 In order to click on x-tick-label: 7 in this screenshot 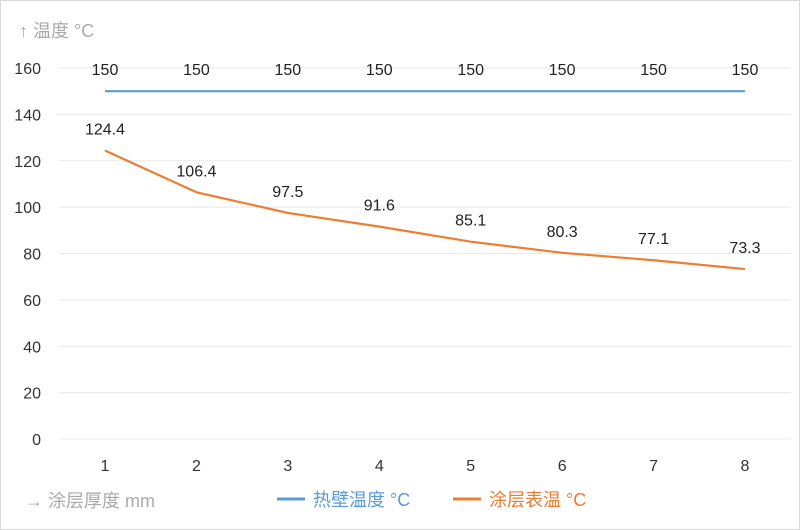, I will do `click(653, 466)`.